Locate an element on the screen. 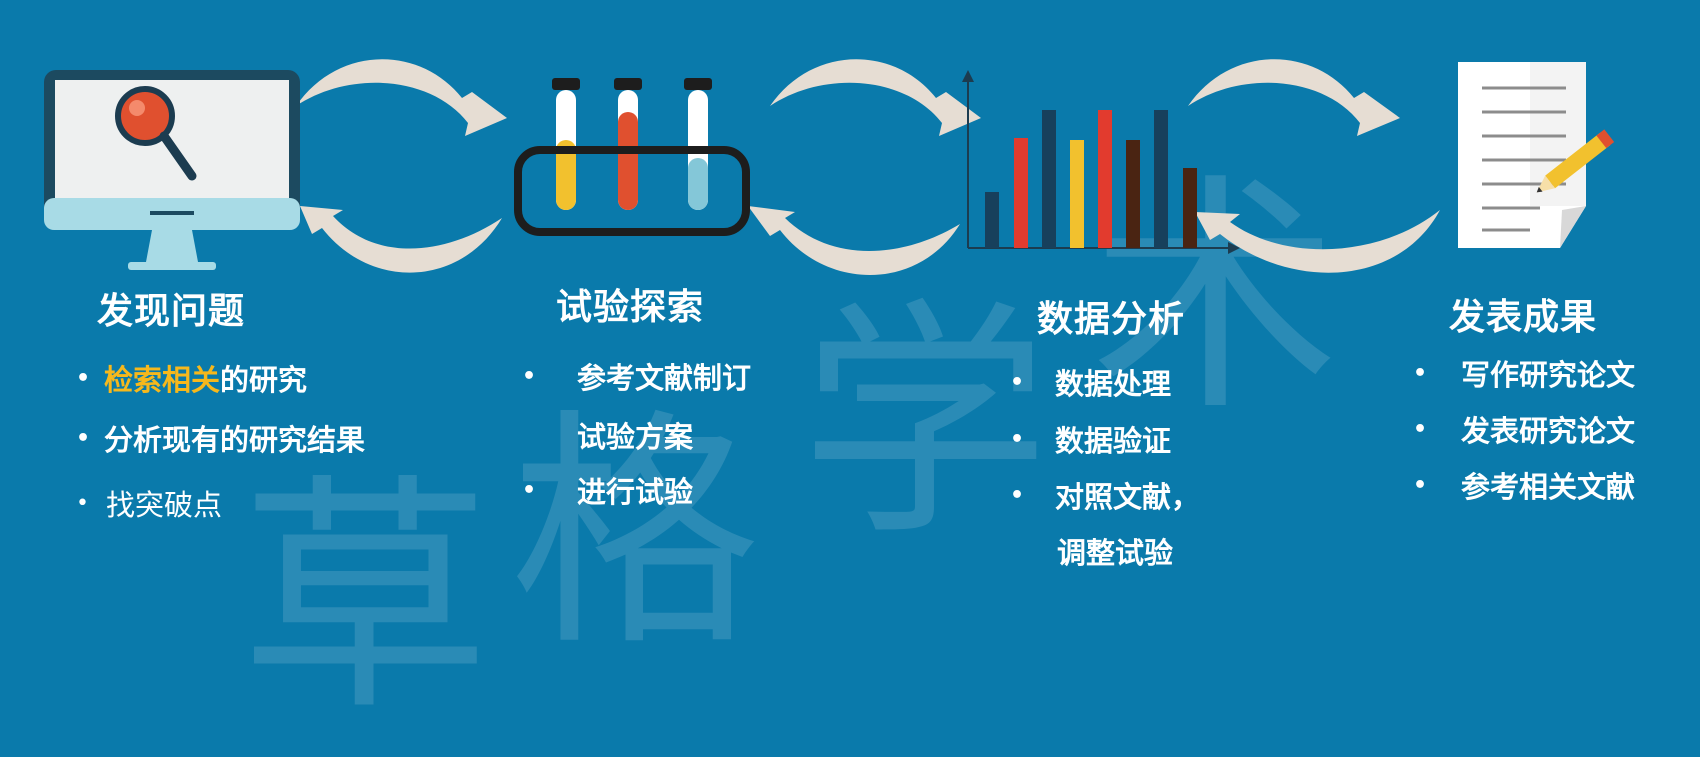  chart-y-arrow is located at coordinates (968, 76).